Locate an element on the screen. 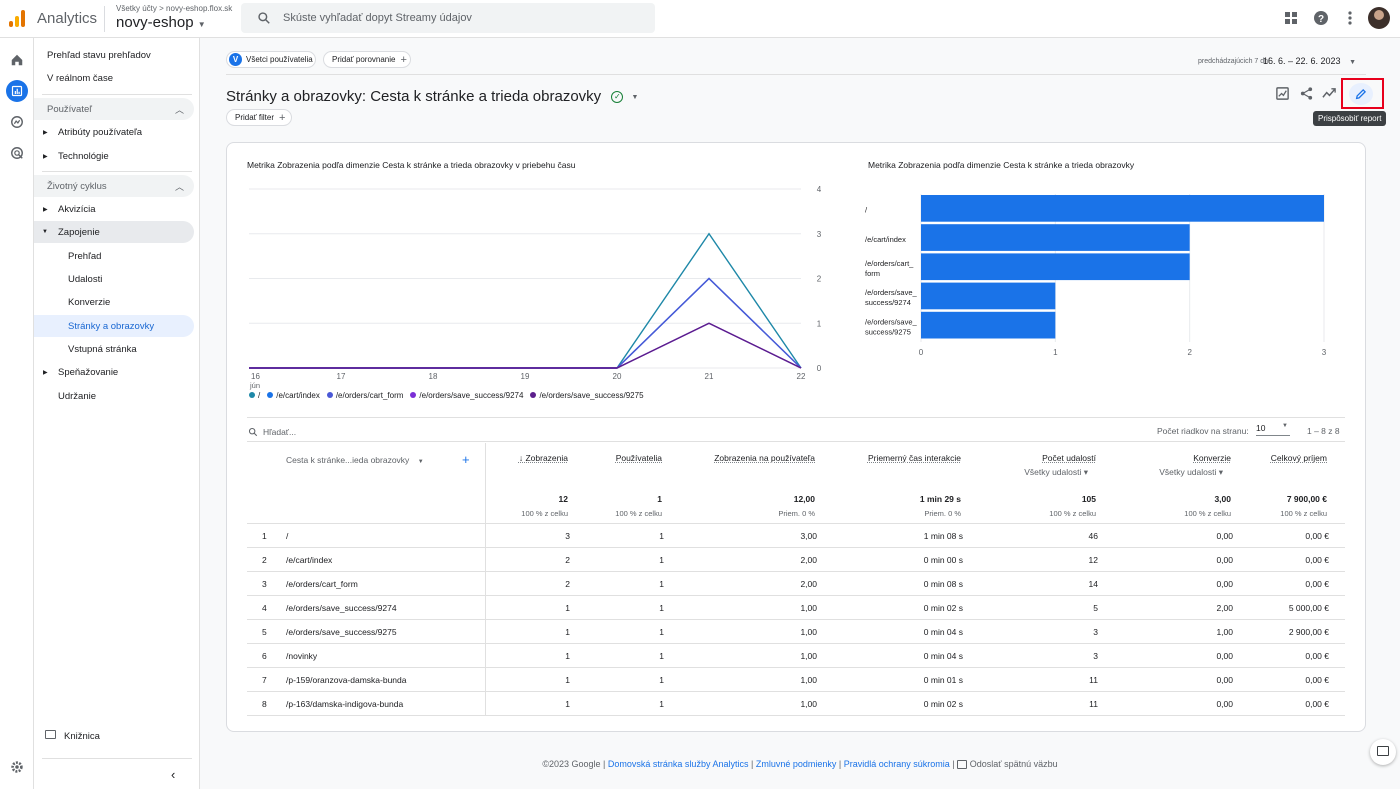  line-chart: 0 1 2 3 4 16 17 18 19 20 21 22 jún is located at coordinates (545, 296).